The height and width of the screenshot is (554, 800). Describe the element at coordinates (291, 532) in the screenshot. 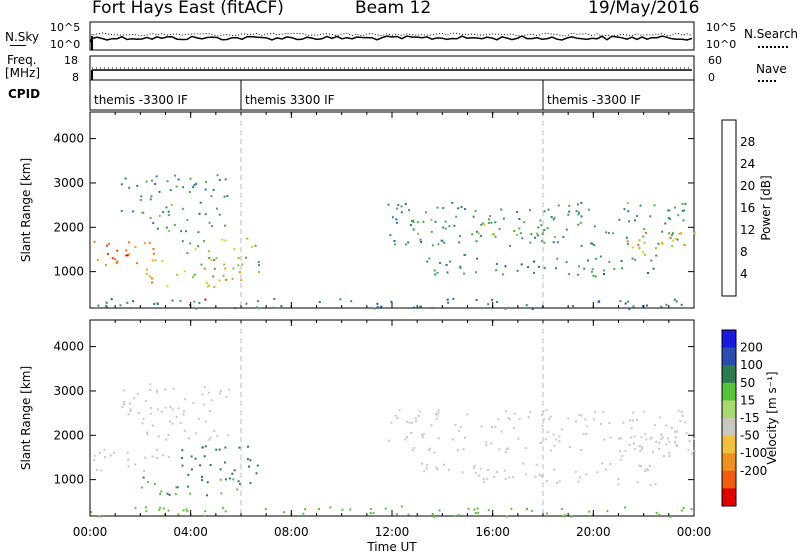

I see `x-tick-label: 08:00` at that location.